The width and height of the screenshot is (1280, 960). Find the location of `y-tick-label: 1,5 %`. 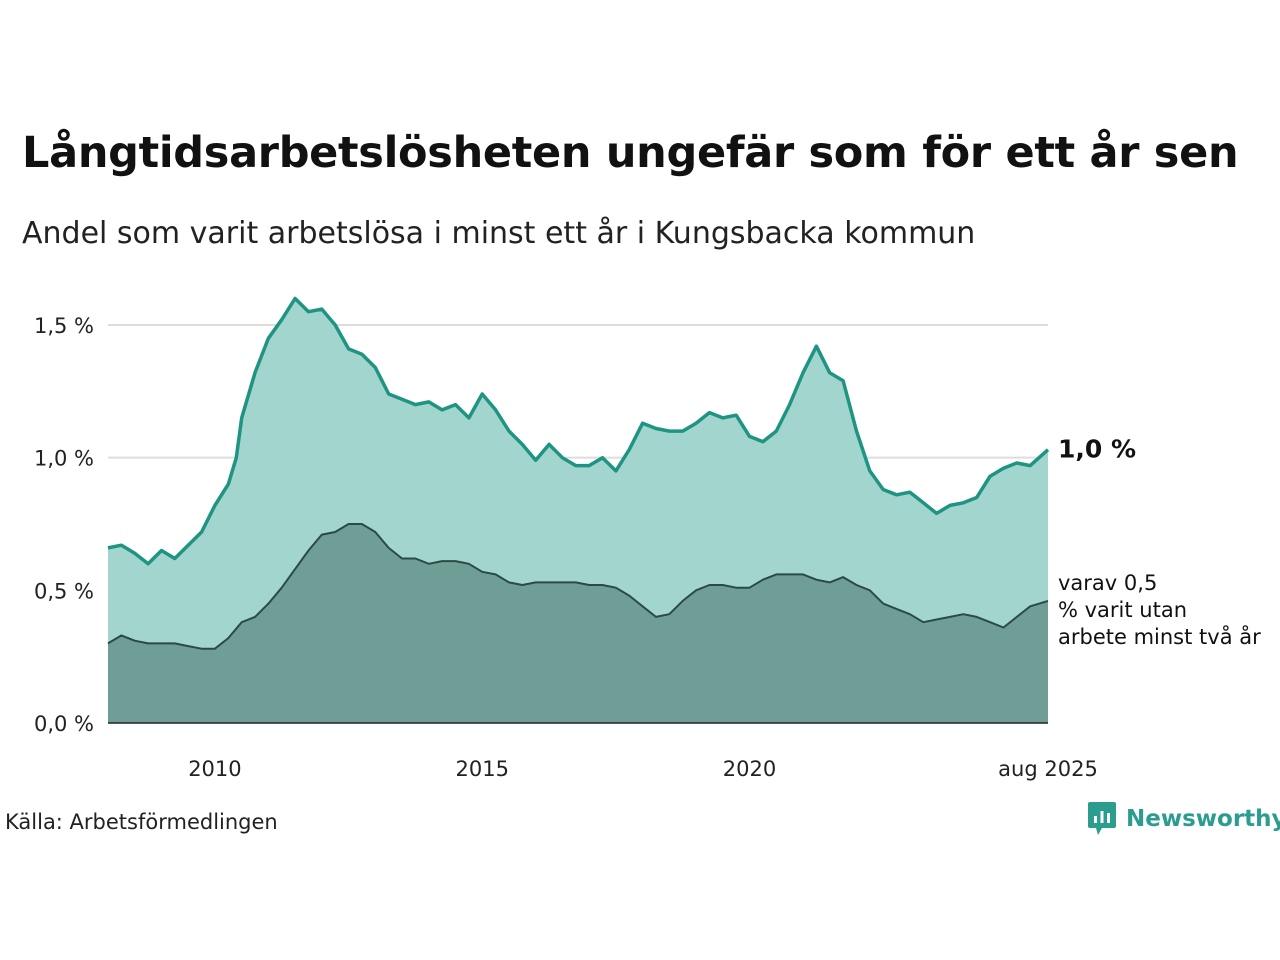

y-tick-label: 1,5 % is located at coordinates (64, 326).